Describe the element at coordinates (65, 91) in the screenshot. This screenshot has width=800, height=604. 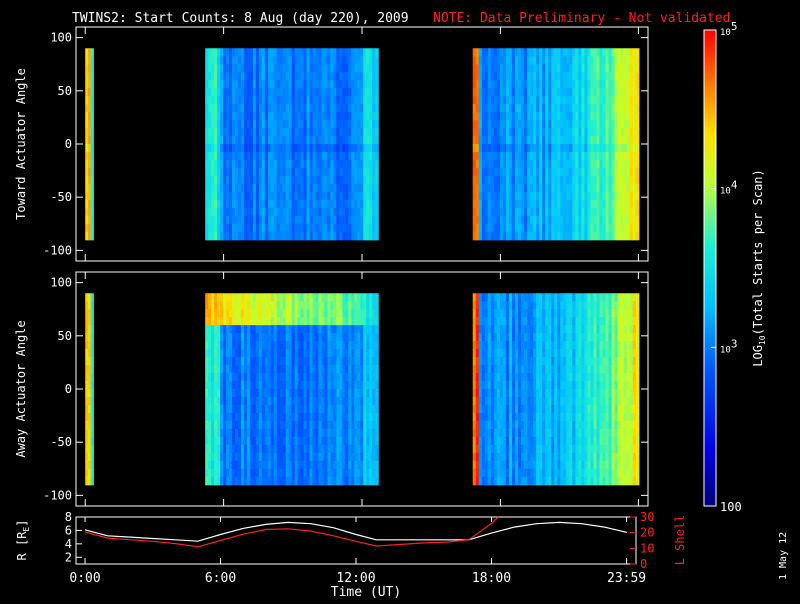
I see `y-tick-label: 50` at that location.